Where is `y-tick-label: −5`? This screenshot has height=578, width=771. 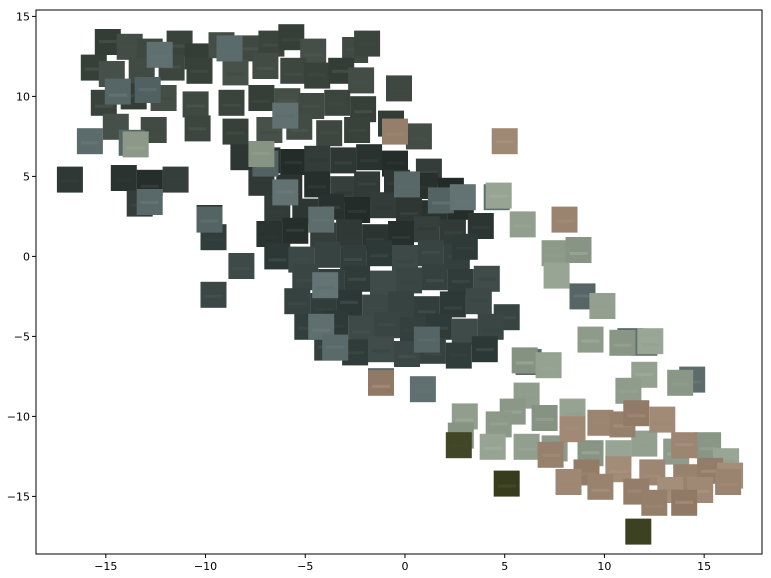
y-tick-label: −5 is located at coordinates (22, 336).